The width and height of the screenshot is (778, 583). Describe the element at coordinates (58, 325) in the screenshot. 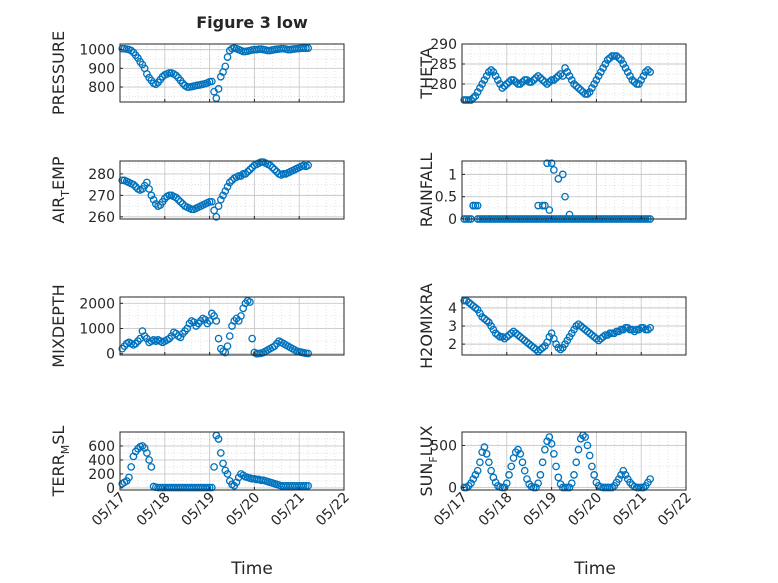

I see `y-axis-label: MIXDEPTH` at that location.